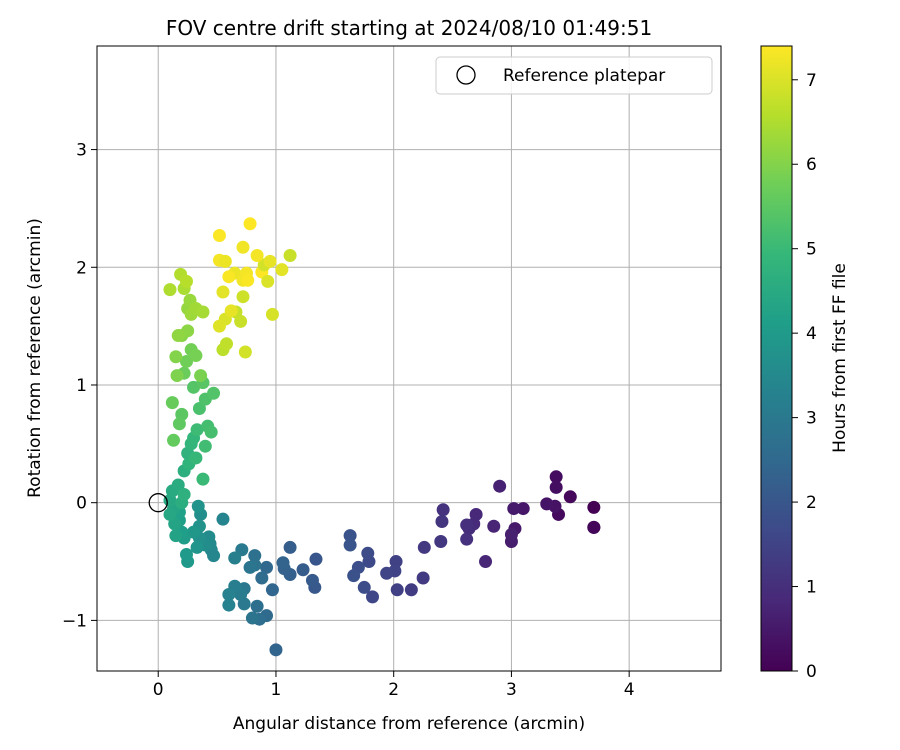 The width and height of the screenshot is (900, 750). I want to click on reference-point, so click(158, 503).